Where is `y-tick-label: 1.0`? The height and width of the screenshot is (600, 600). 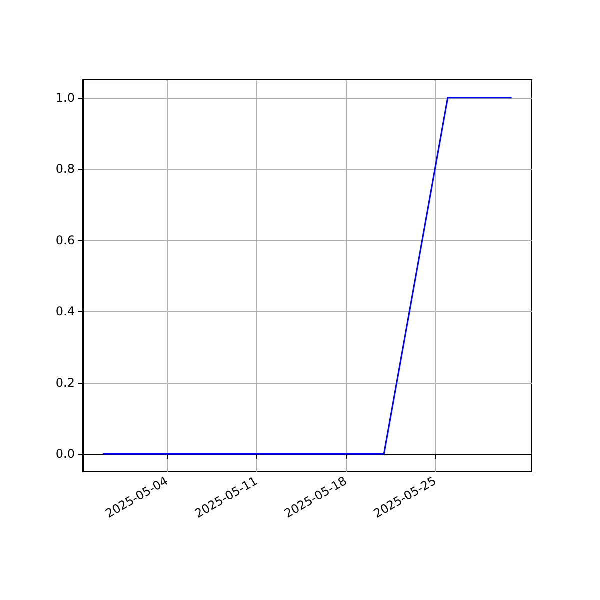 y-tick-label: 1.0 is located at coordinates (65, 97).